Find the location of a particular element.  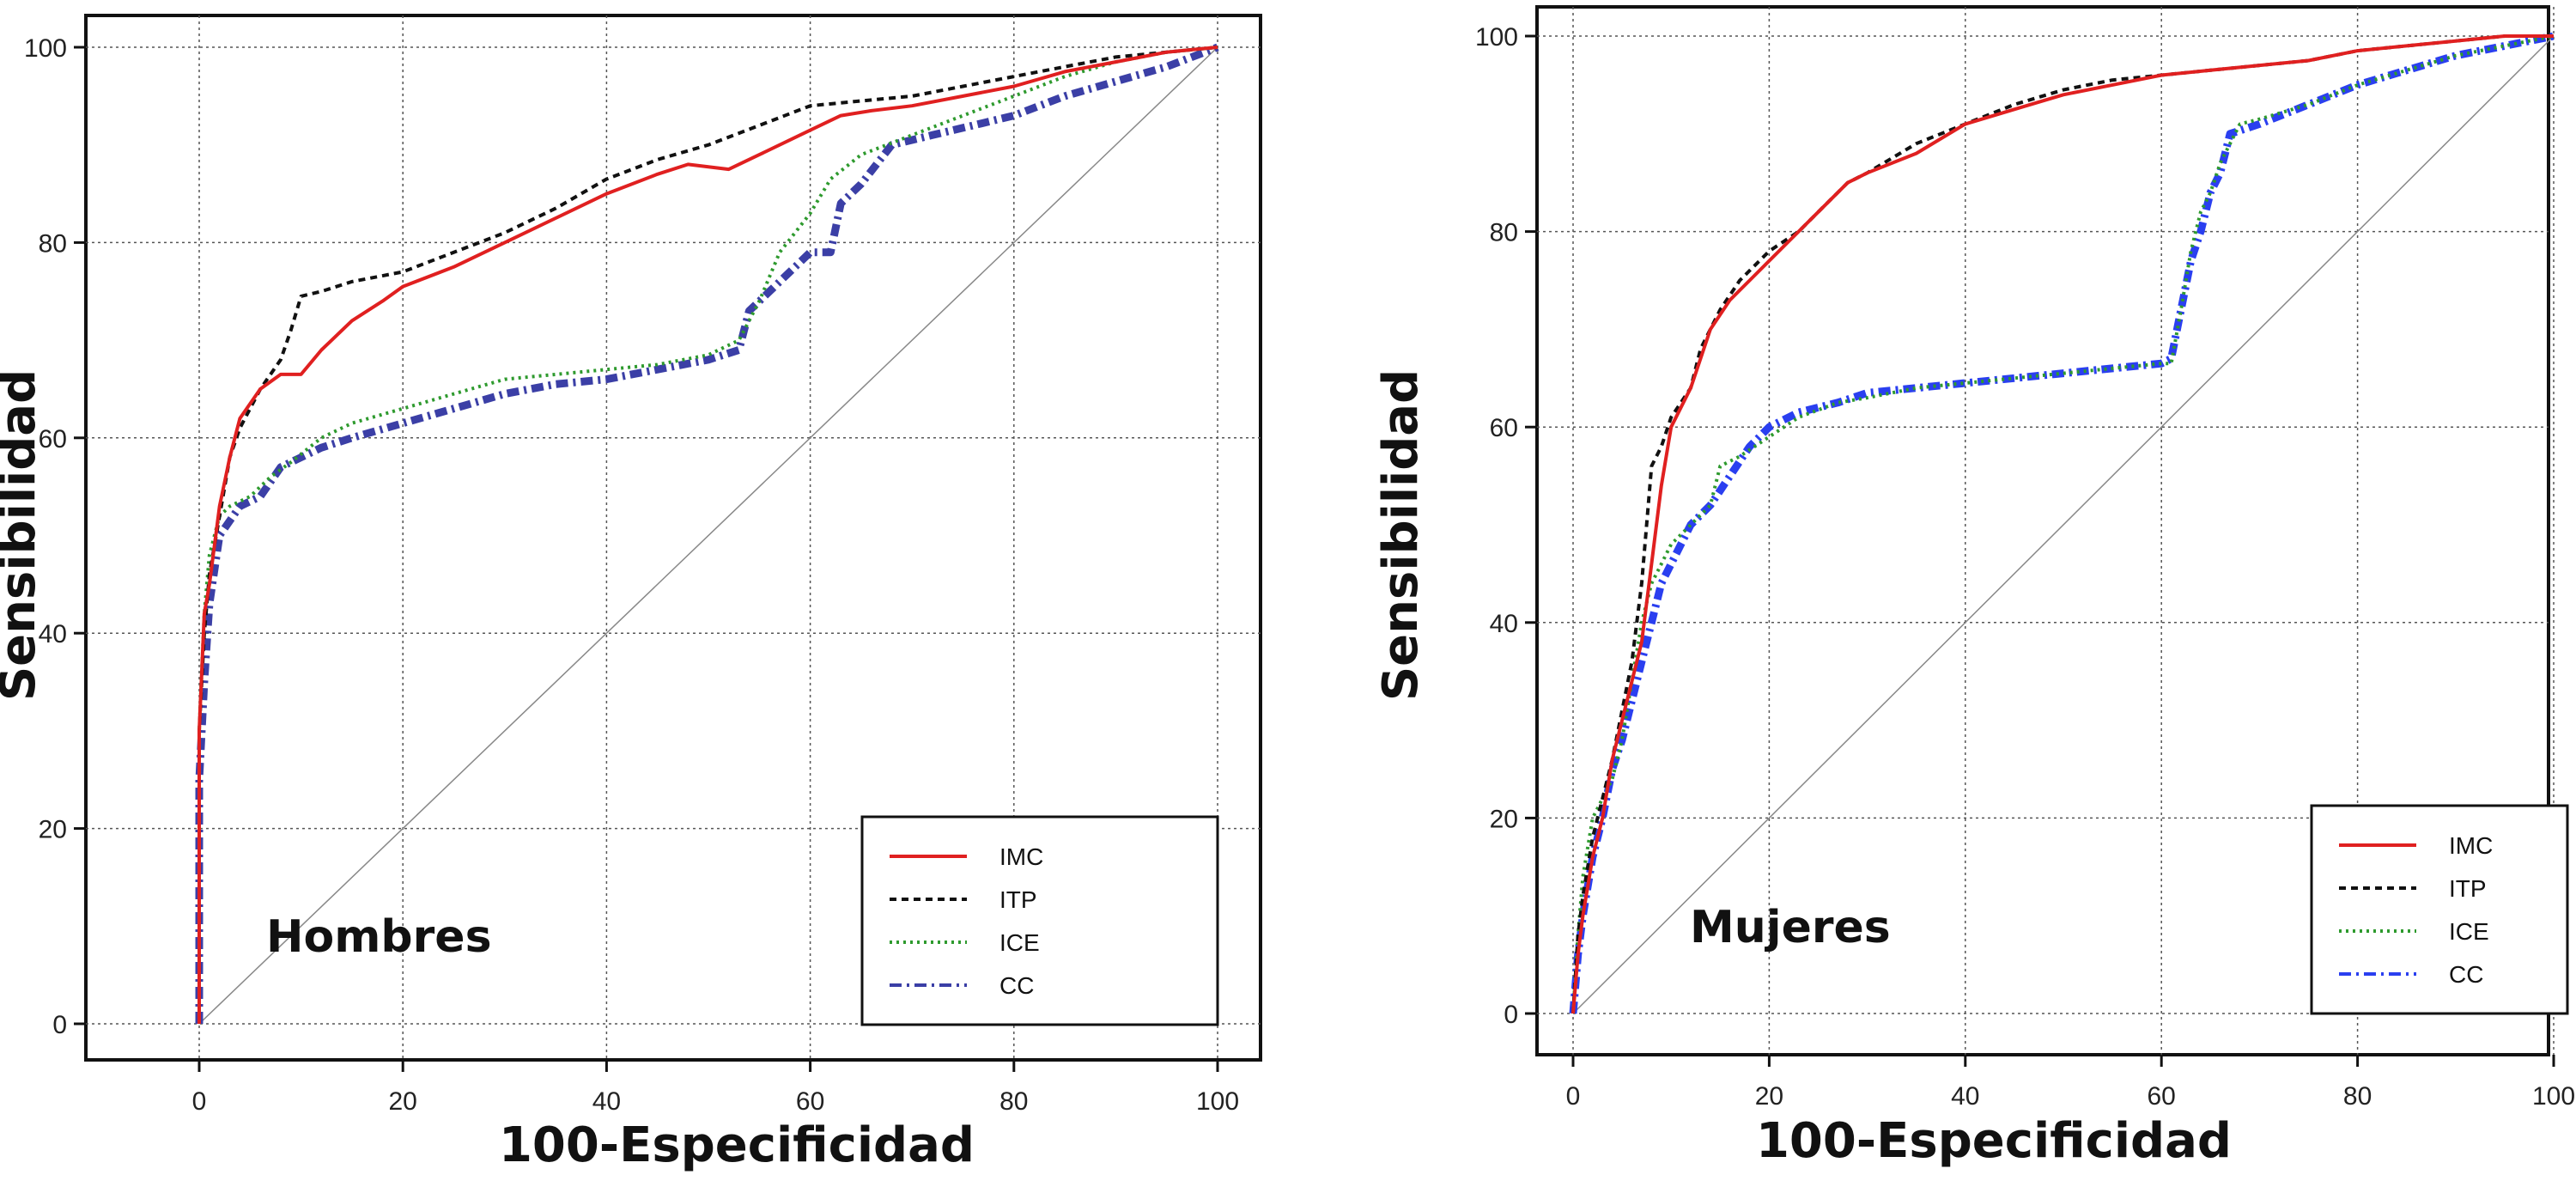

panel-label: Mujeres is located at coordinates (1791, 927).